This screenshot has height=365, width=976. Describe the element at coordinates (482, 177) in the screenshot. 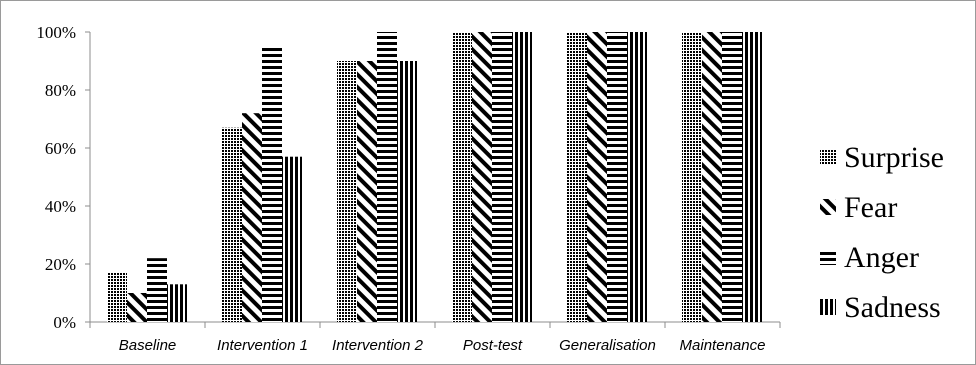

I see `bar-fear-post-test` at that location.